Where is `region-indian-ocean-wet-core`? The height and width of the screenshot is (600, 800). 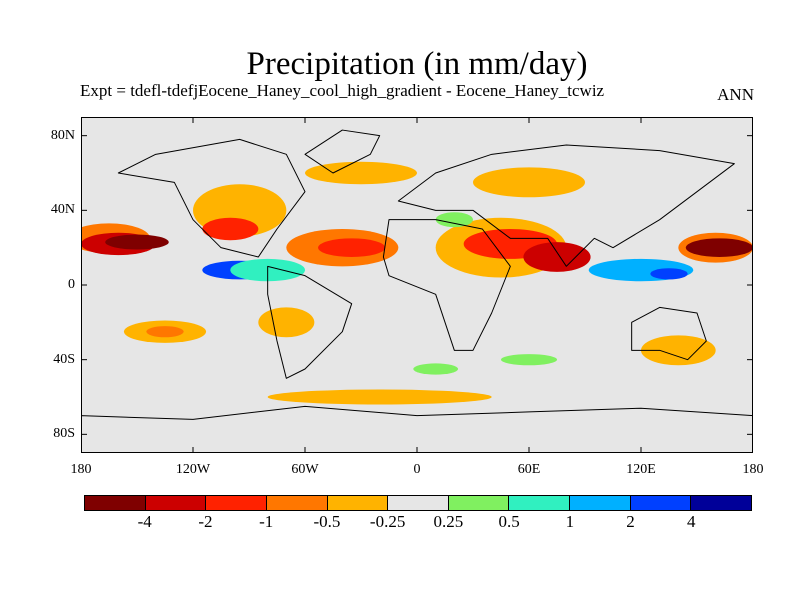 region-indian-ocean-wet-core is located at coordinates (669, 274).